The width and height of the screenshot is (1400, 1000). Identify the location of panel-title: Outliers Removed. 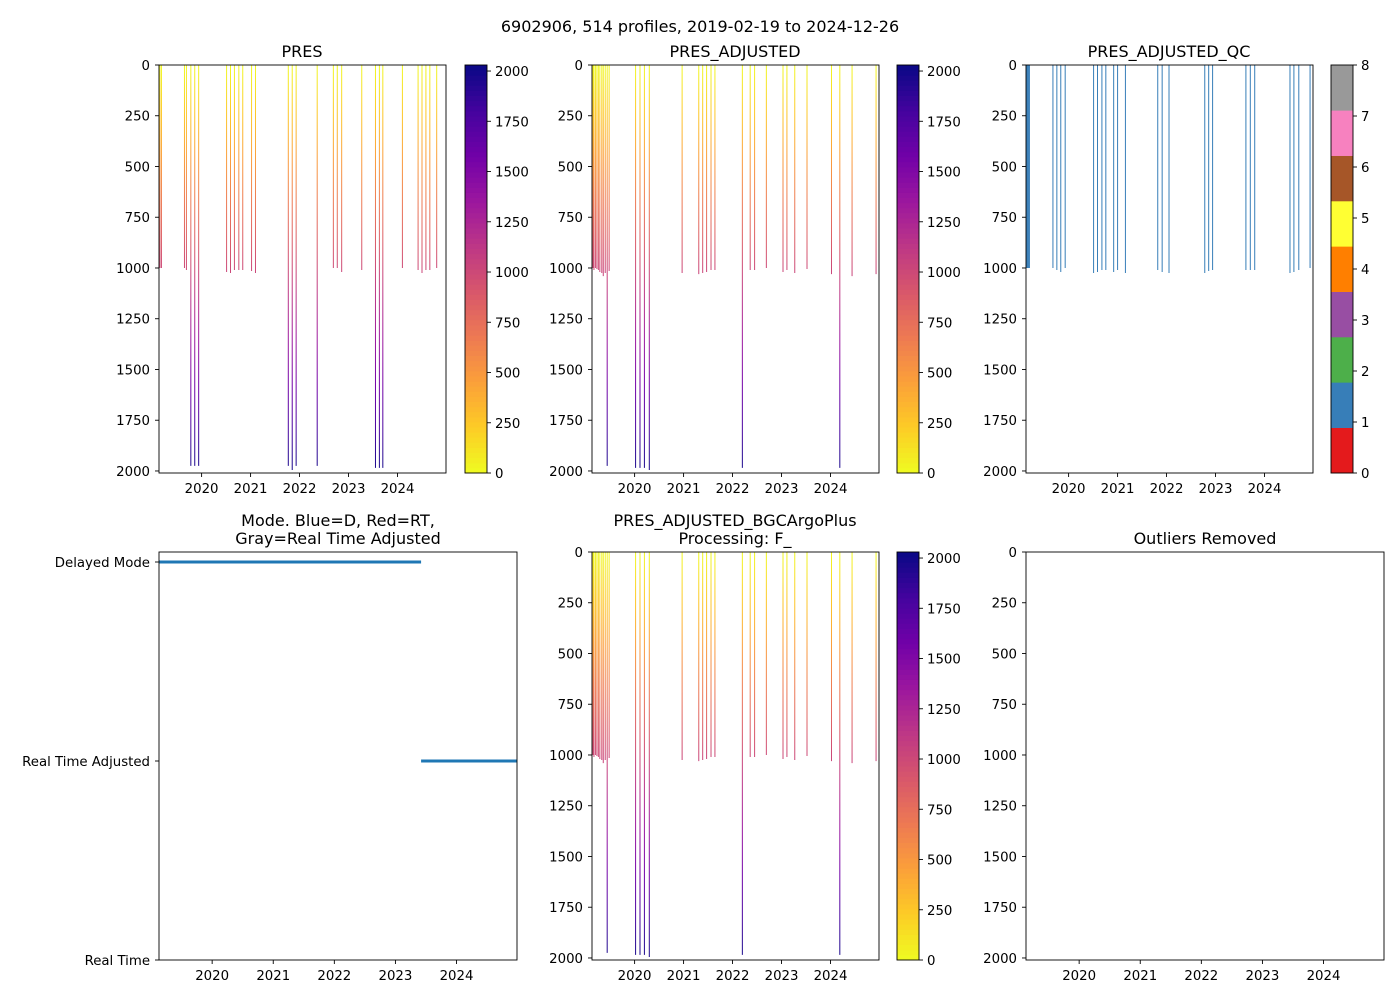
(1205, 538).